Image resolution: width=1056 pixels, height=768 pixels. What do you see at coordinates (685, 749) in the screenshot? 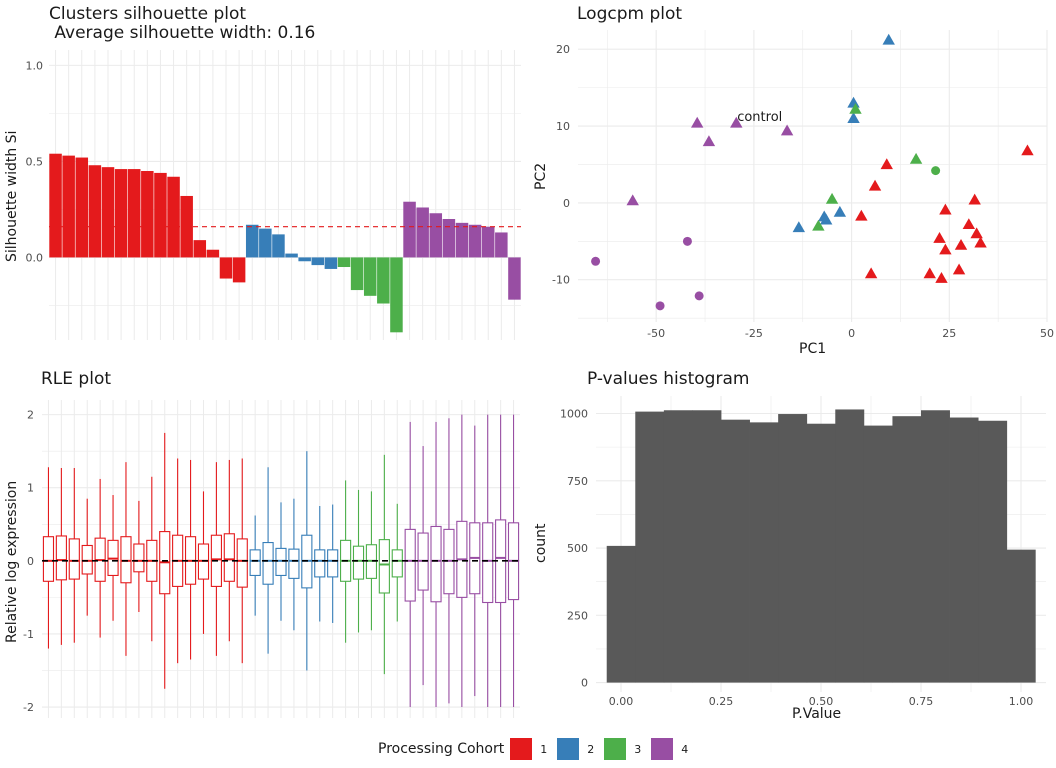
I see `legend-label-4: 4` at bounding box center [685, 749].